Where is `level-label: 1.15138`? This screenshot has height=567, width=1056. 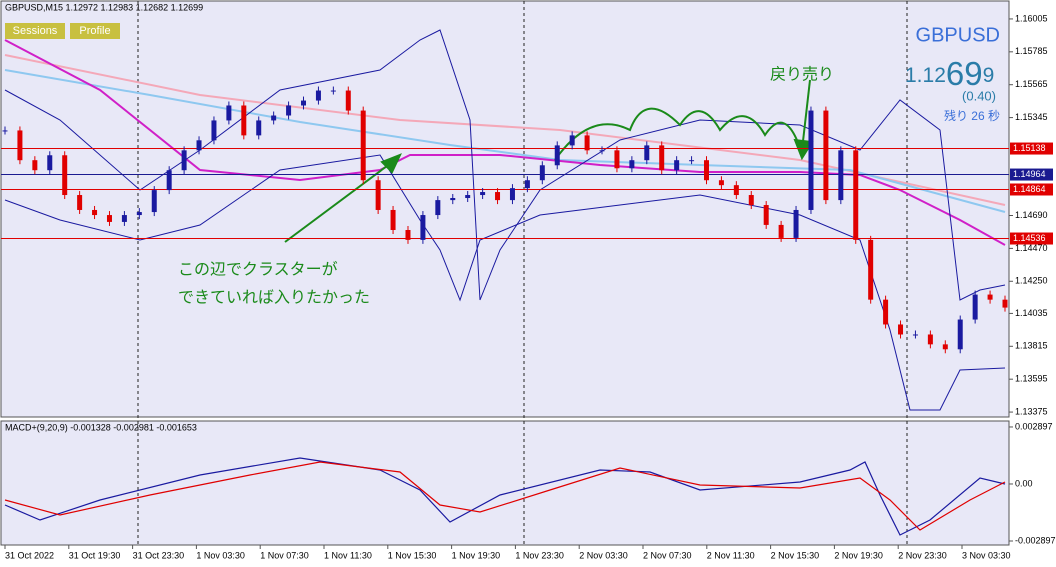 level-label: 1.15138 is located at coordinates (1029, 148).